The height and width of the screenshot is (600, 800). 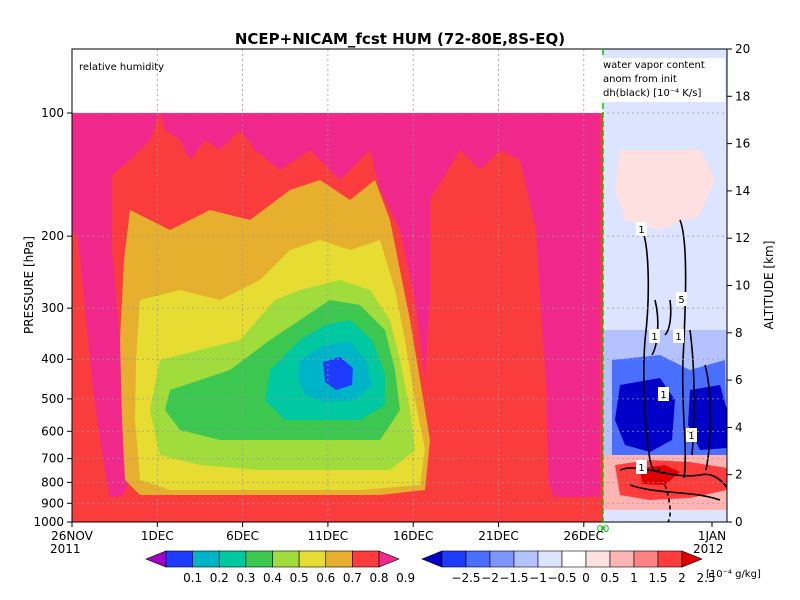 I want to click on time-tick-label-2: 6DEC, so click(x=242, y=536).